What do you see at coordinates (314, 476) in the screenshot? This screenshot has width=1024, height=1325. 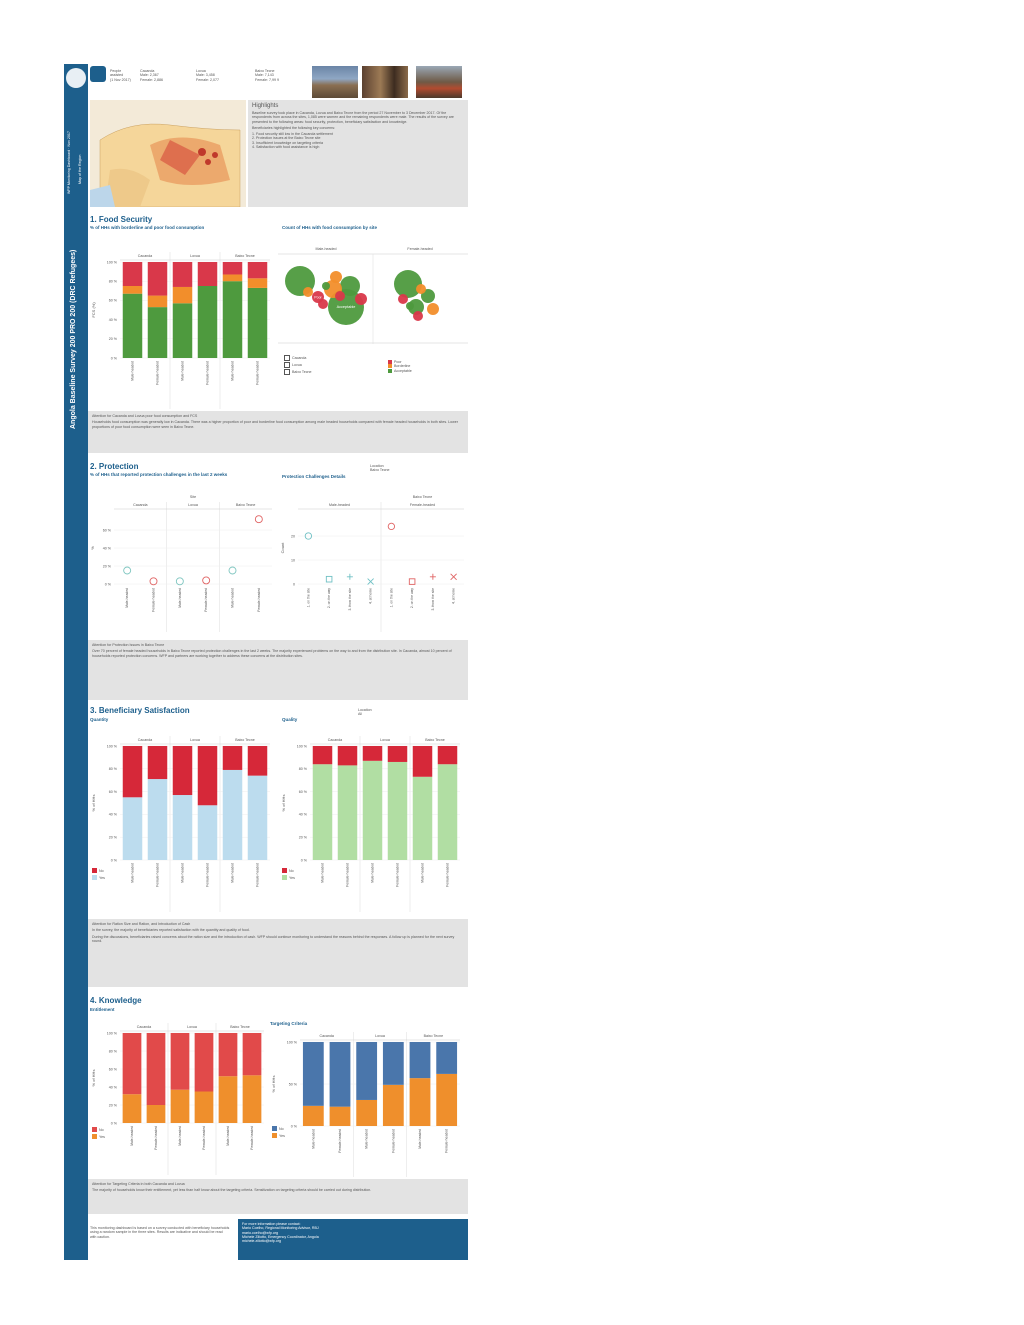 I see `section-subtitle: Protection Challenges Details` at bounding box center [314, 476].